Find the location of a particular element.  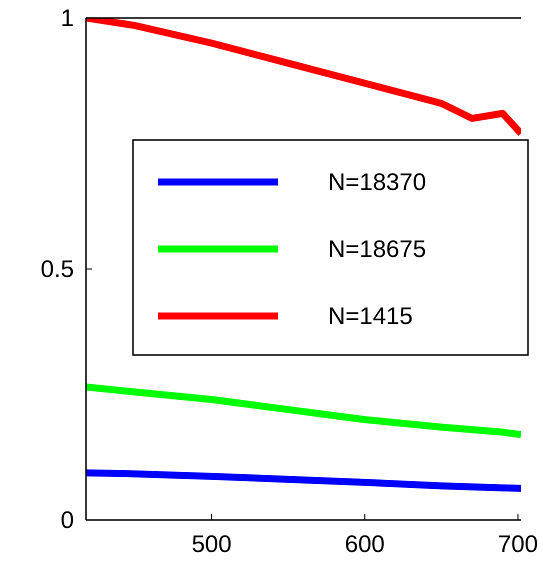

y-tick-label: 1 is located at coordinates (67, 18).